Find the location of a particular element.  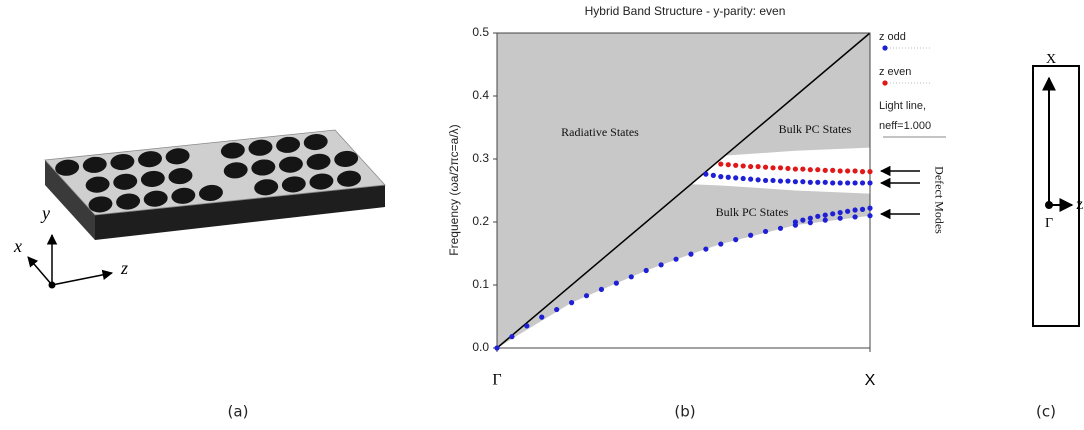

axis-letter: x is located at coordinates (17, 246).